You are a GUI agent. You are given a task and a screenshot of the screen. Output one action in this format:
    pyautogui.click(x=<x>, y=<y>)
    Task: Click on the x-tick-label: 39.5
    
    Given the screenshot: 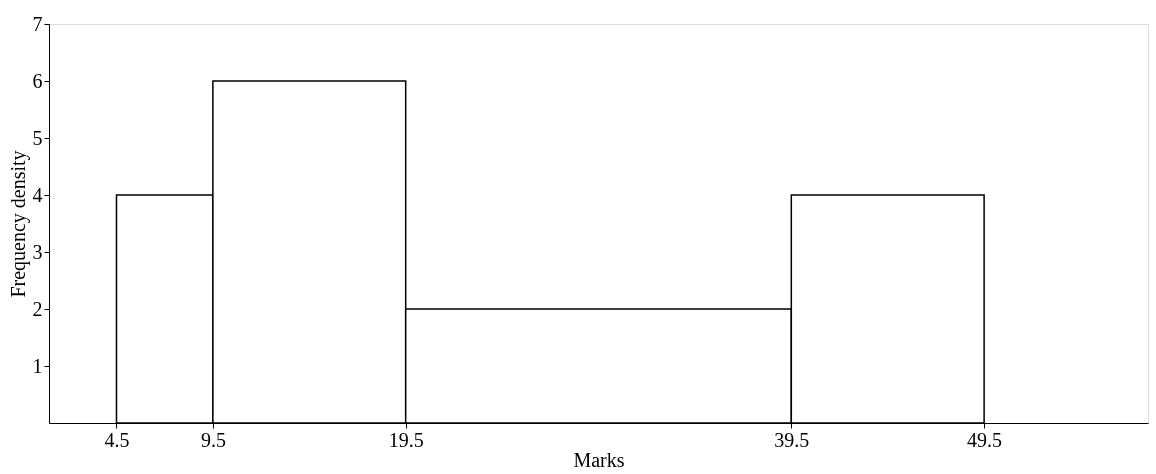 What is the action you would take?
    pyautogui.click(x=792, y=439)
    